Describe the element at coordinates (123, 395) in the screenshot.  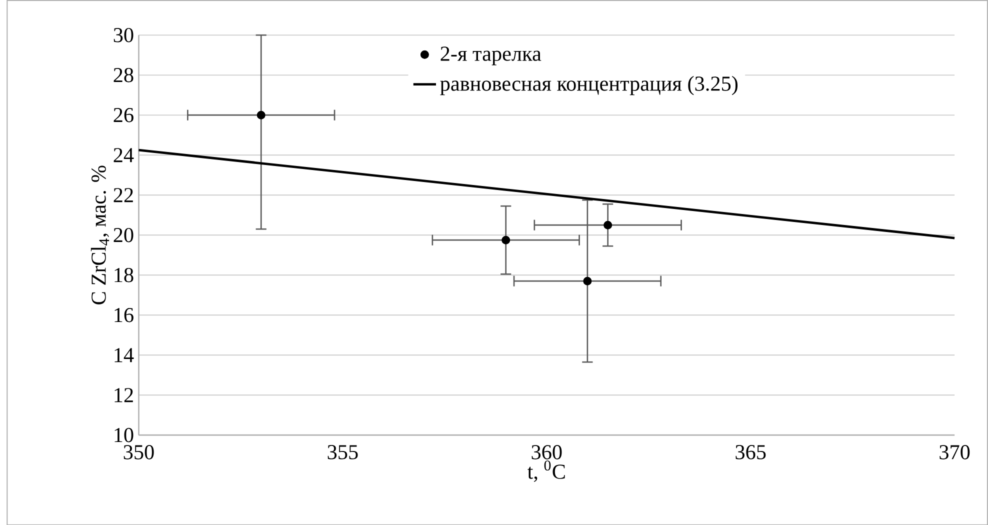
I see `y-tick-label: 12` at that location.